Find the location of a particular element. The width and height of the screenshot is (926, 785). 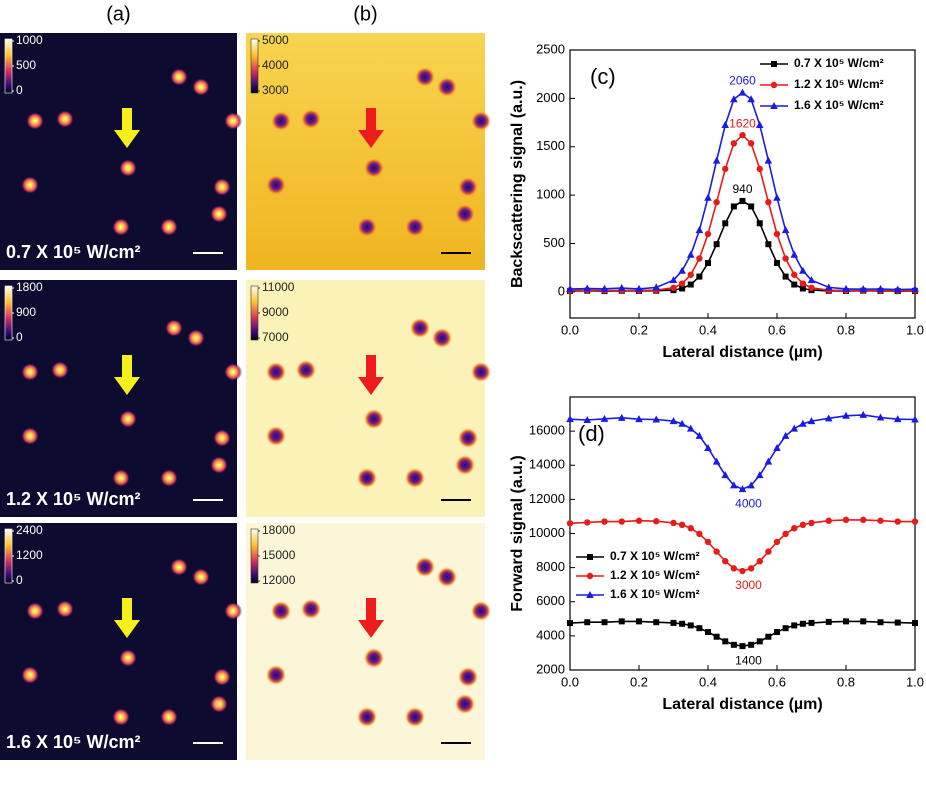

intensity-label: 0.7 X 10⁵ W/cm² is located at coordinates (73, 252).